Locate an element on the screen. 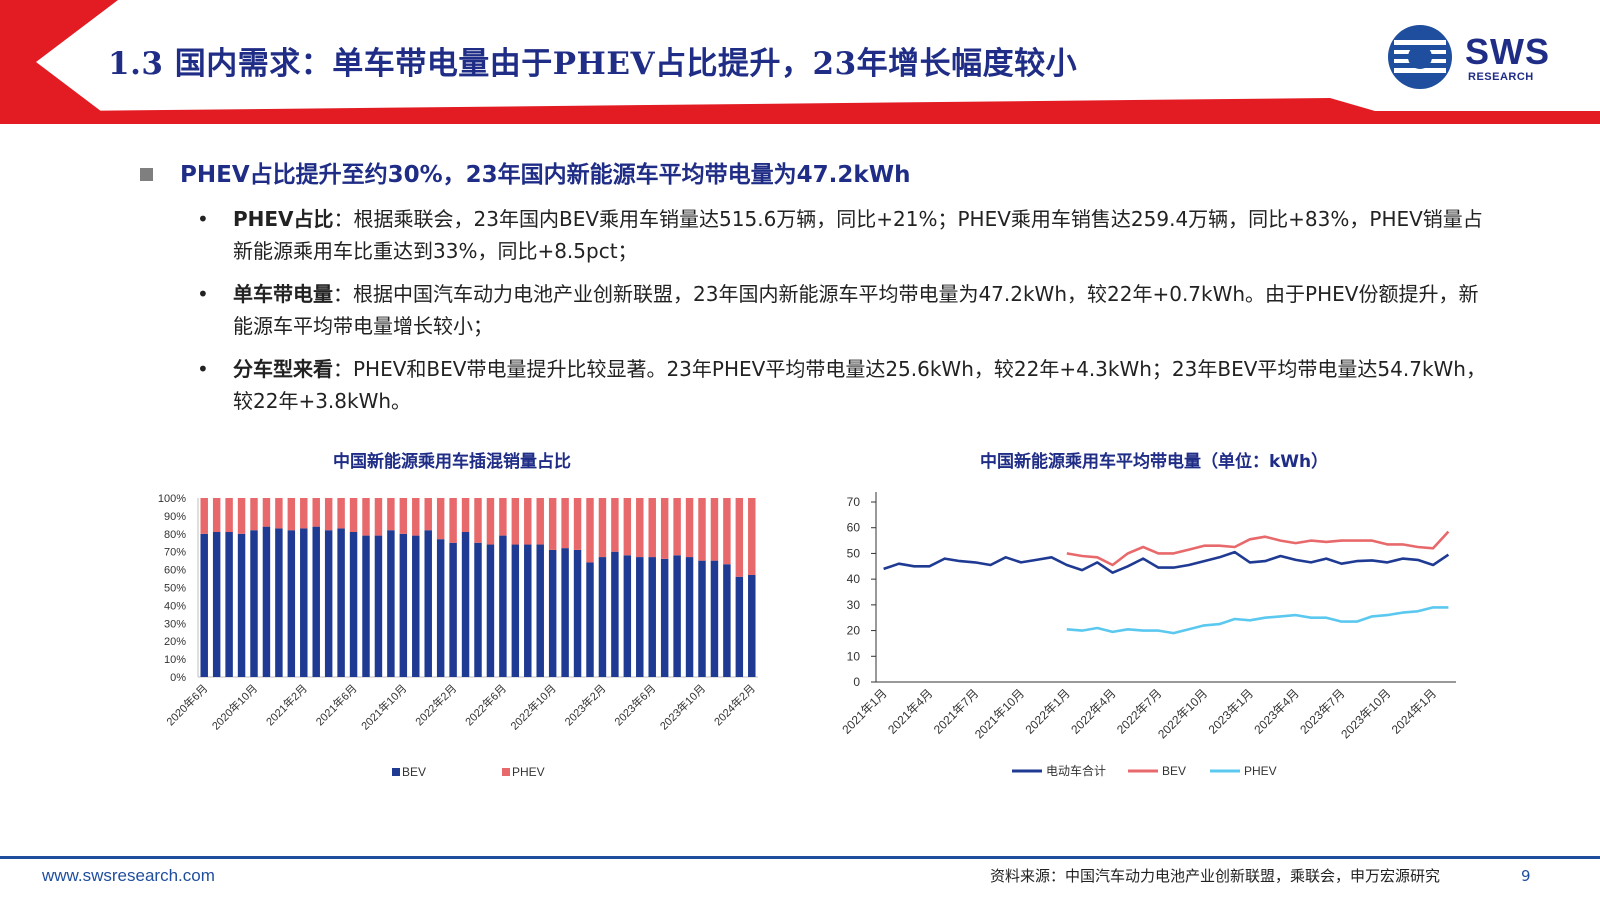 The width and height of the screenshot is (1600, 900). x-tick-label: 2023年1月 is located at coordinates (1231, 711).